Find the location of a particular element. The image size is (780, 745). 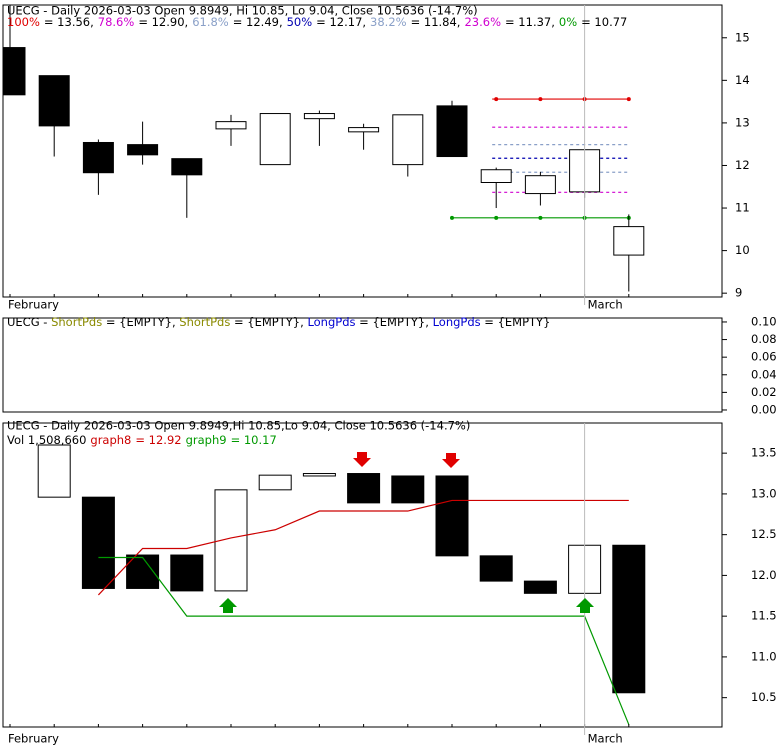

y-tick-label: 12.0 is located at coordinates (764, 575).